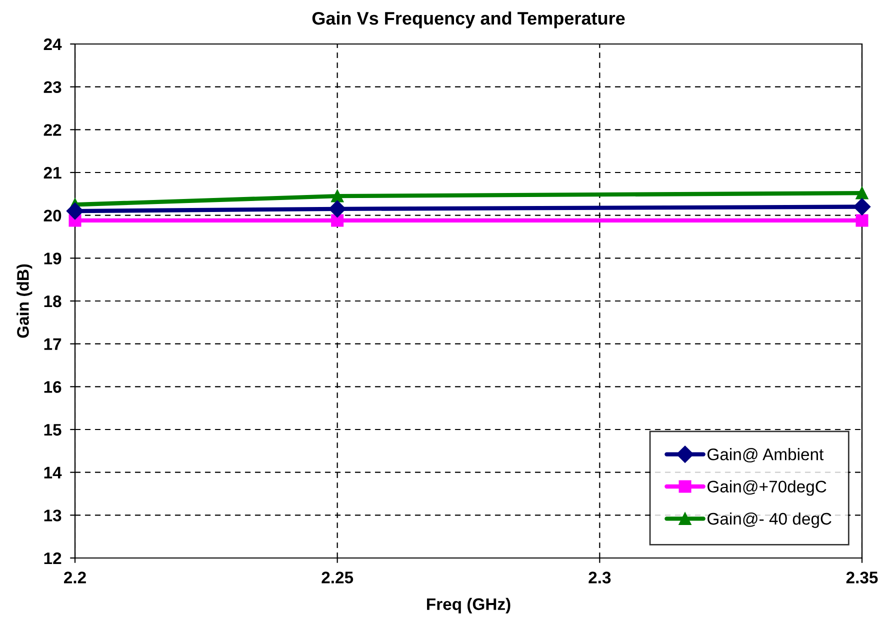 This screenshot has height=640, width=886. Describe the element at coordinates (75, 578) in the screenshot. I see `x-tick-label: 2.2` at that location.